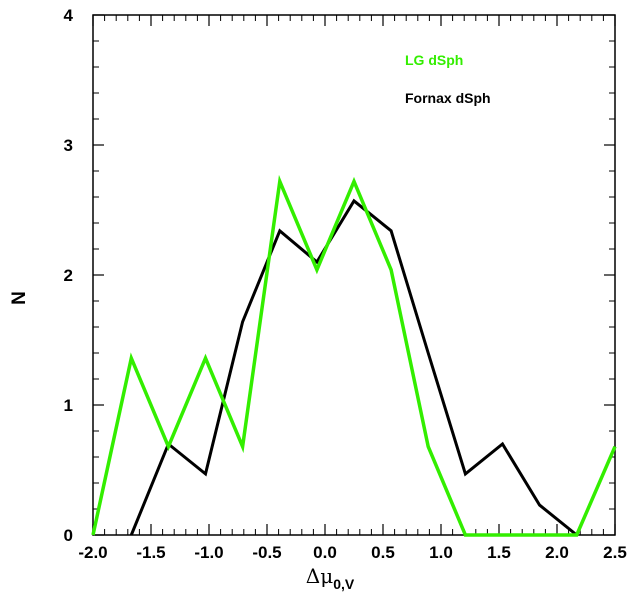 The width and height of the screenshot is (631, 594). What do you see at coordinates (68, 145) in the screenshot?
I see `y-tick-label: 3` at bounding box center [68, 145].